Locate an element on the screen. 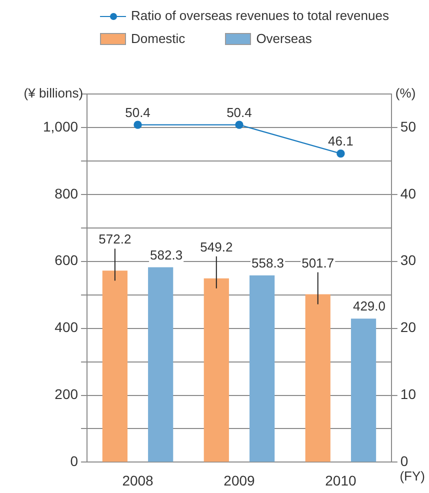 Image resolution: width=429 pixels, height=493 pixels. data-label: 582.3 is located at coordinates (166, 254).